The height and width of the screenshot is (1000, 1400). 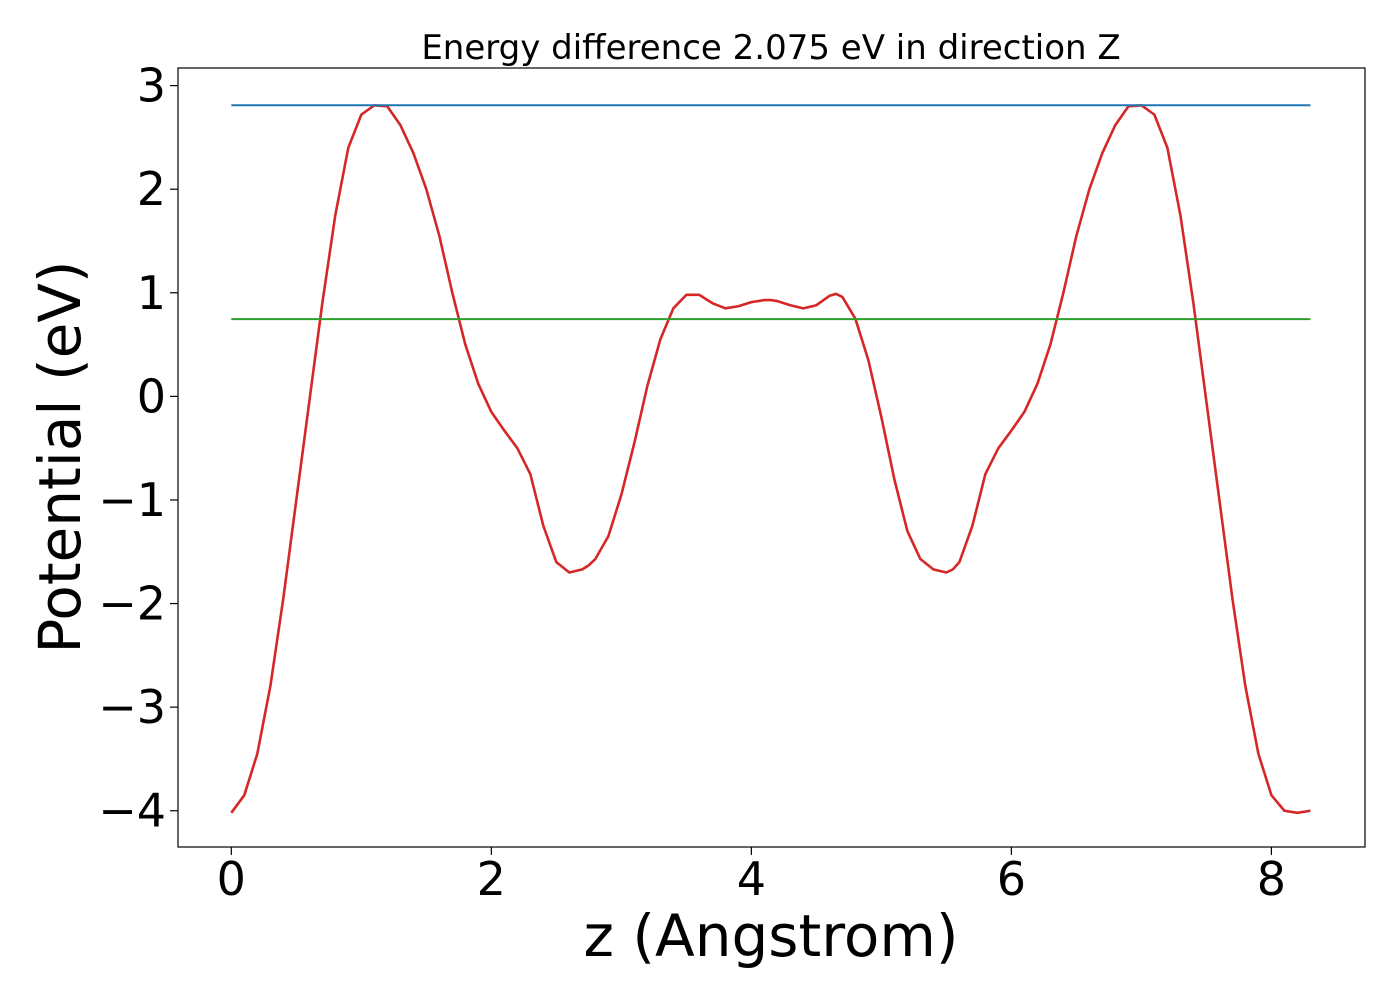 I want to click on x-axis-ticks: 0 2 4 6 8, so click(x=751, y=876).